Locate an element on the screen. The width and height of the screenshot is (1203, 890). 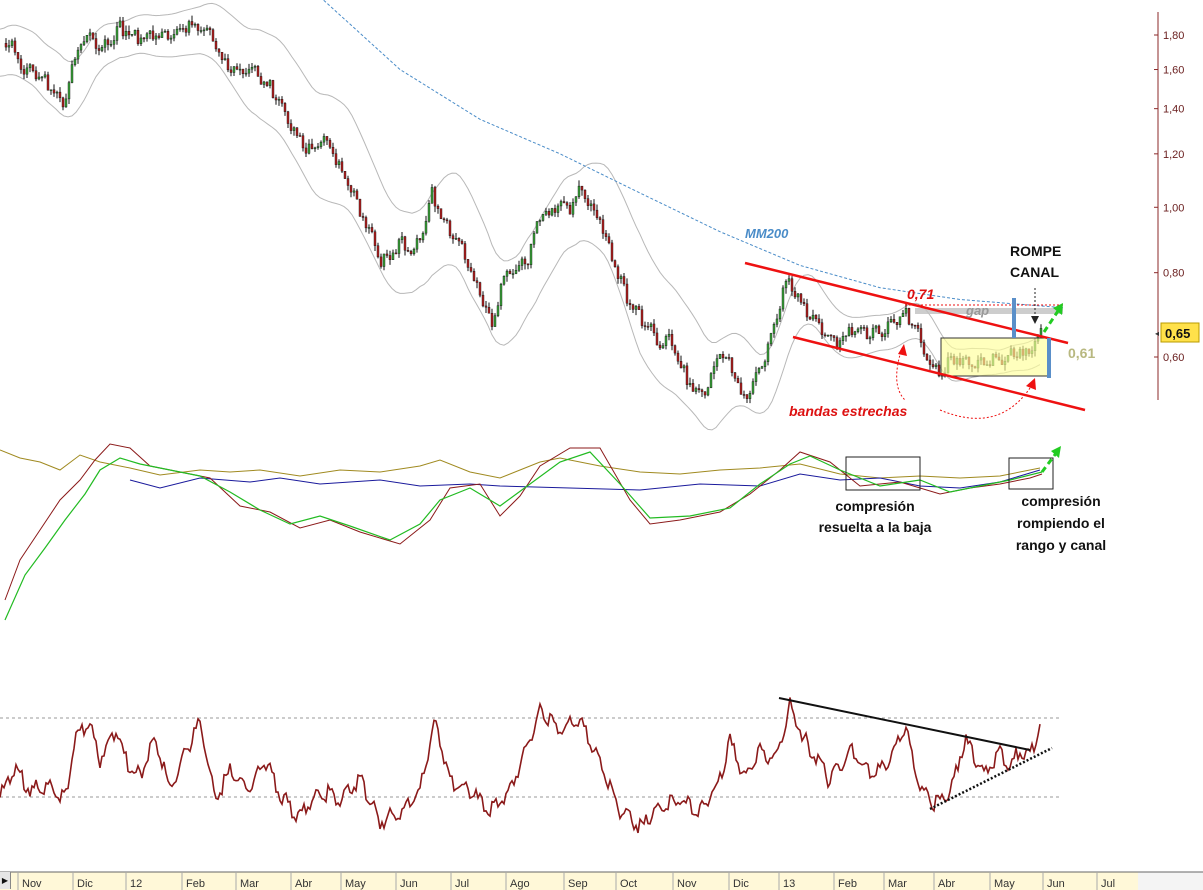
rsi-panel is located at coordinates (530, 765).